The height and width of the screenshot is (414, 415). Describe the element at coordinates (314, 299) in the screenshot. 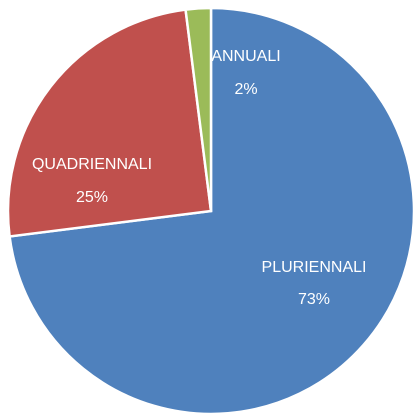

I see `slice-value-label: 73%` at that location.